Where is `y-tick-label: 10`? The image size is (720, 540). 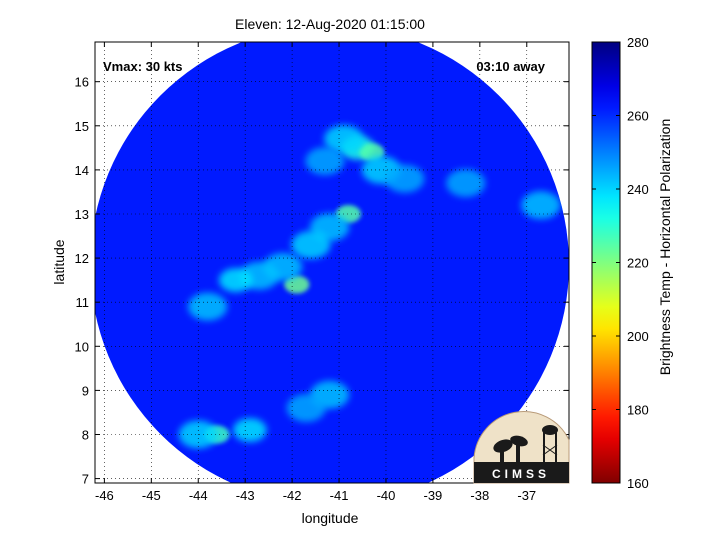 y-tick-label: 10 is located at coordinates (82, 346).